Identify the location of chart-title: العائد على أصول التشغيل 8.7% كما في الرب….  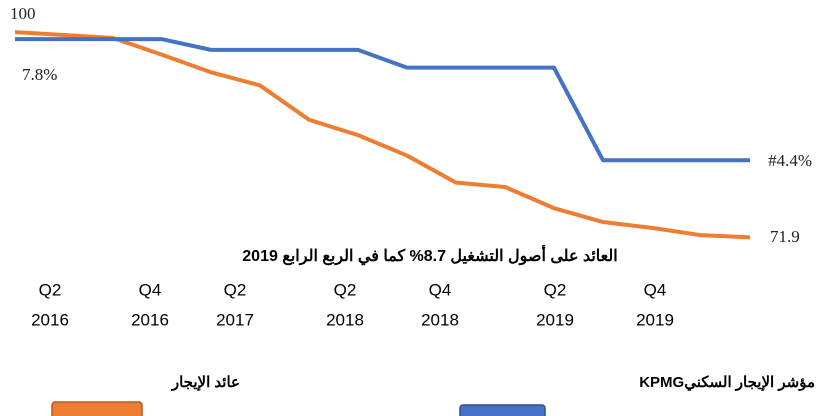
(429, 255).